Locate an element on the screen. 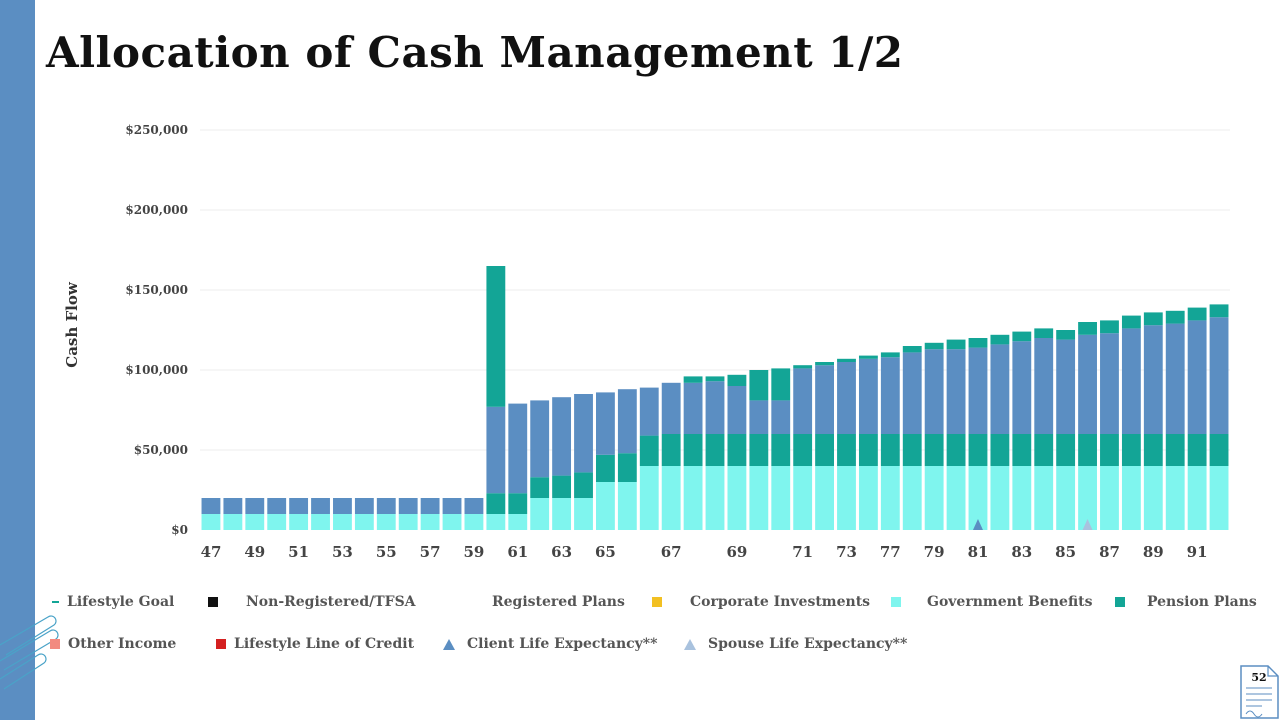 This screenshot has height=720, width=1280. legend-label: Government Benefits is located at coordinates (1010, 602).